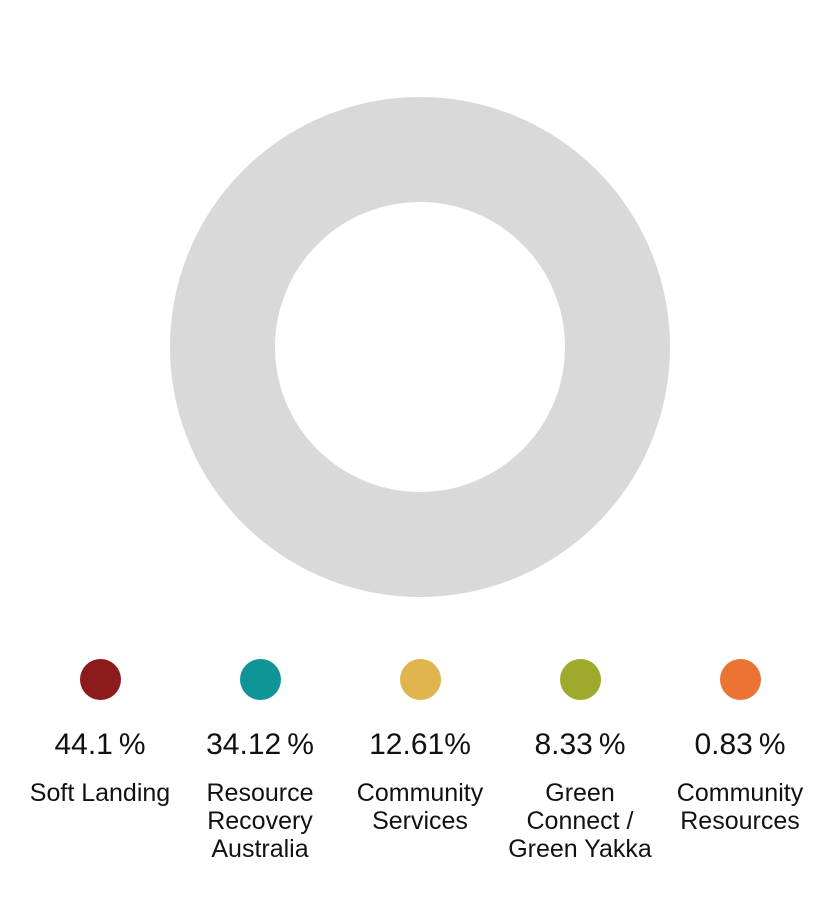  Describe the element at coordinates (580, 821) in the screenshot. I see `legend-label: Green Connect / Green Yakka` at that location.